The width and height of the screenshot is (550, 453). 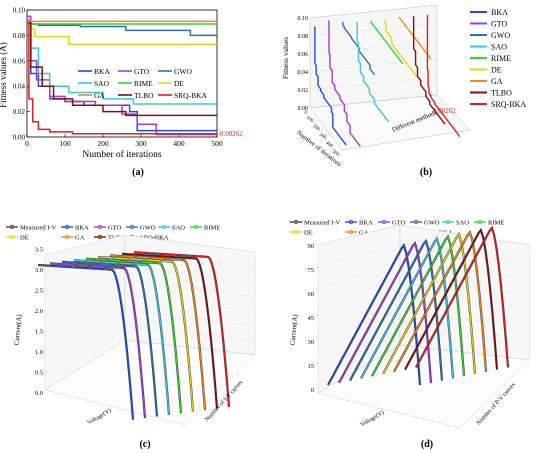 What do you see at coordinates (183, 71) in the screenshot?
I see `panel-a-legend-label: GWO` at bounding box center [183, 71].